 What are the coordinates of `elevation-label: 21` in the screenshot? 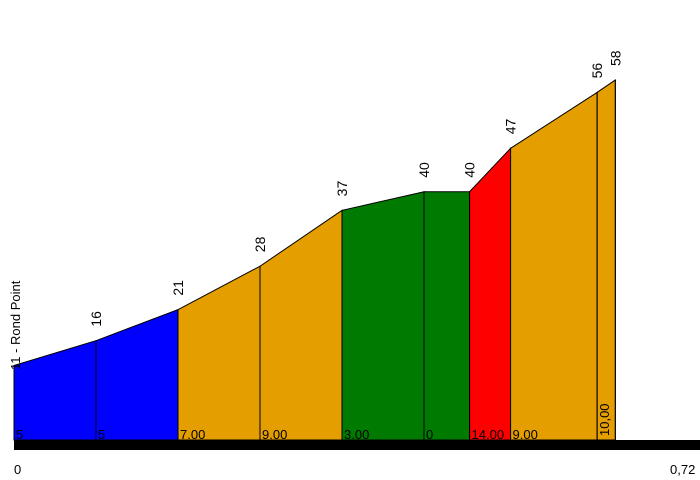 It's located at (178, 288).